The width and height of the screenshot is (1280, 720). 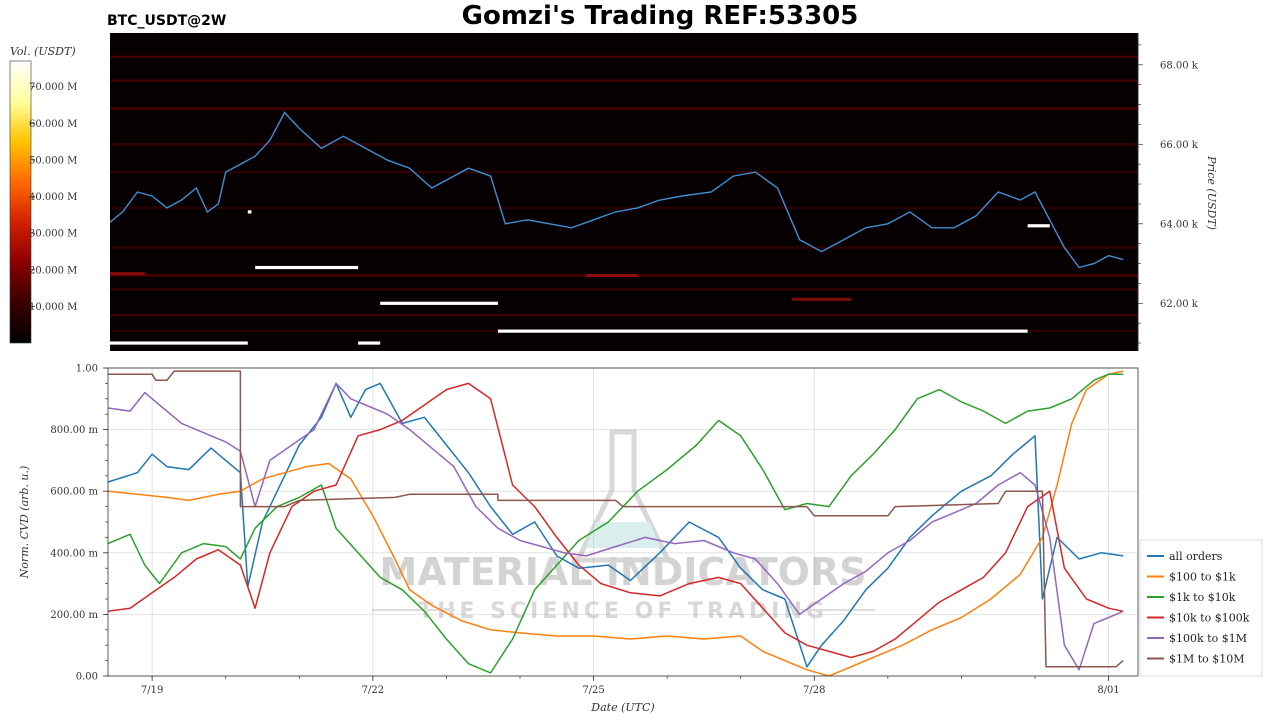 What do you see at coordinates (53, 87) in the screenshot?
I see `colorbar-tick-label: 70.000 M` at bounding box center [53, 87].